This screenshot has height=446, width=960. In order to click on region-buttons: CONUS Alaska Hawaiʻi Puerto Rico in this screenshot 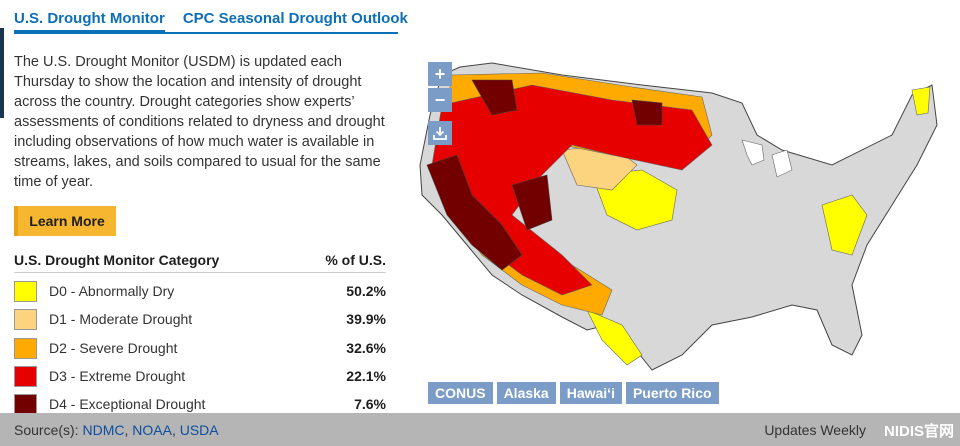, I will do `click(573, 393)`.